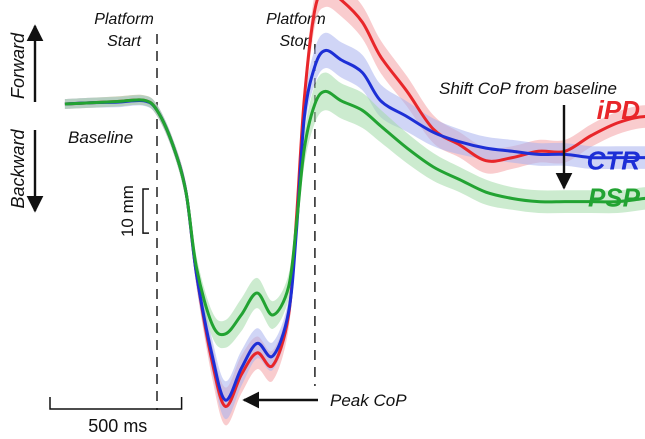 Image resolution: width=645 pixels, height=439 pixels. Describe the element at coordinates (145, 211) in the screenshot. I see `amplitude-bar-bracket` at that location.